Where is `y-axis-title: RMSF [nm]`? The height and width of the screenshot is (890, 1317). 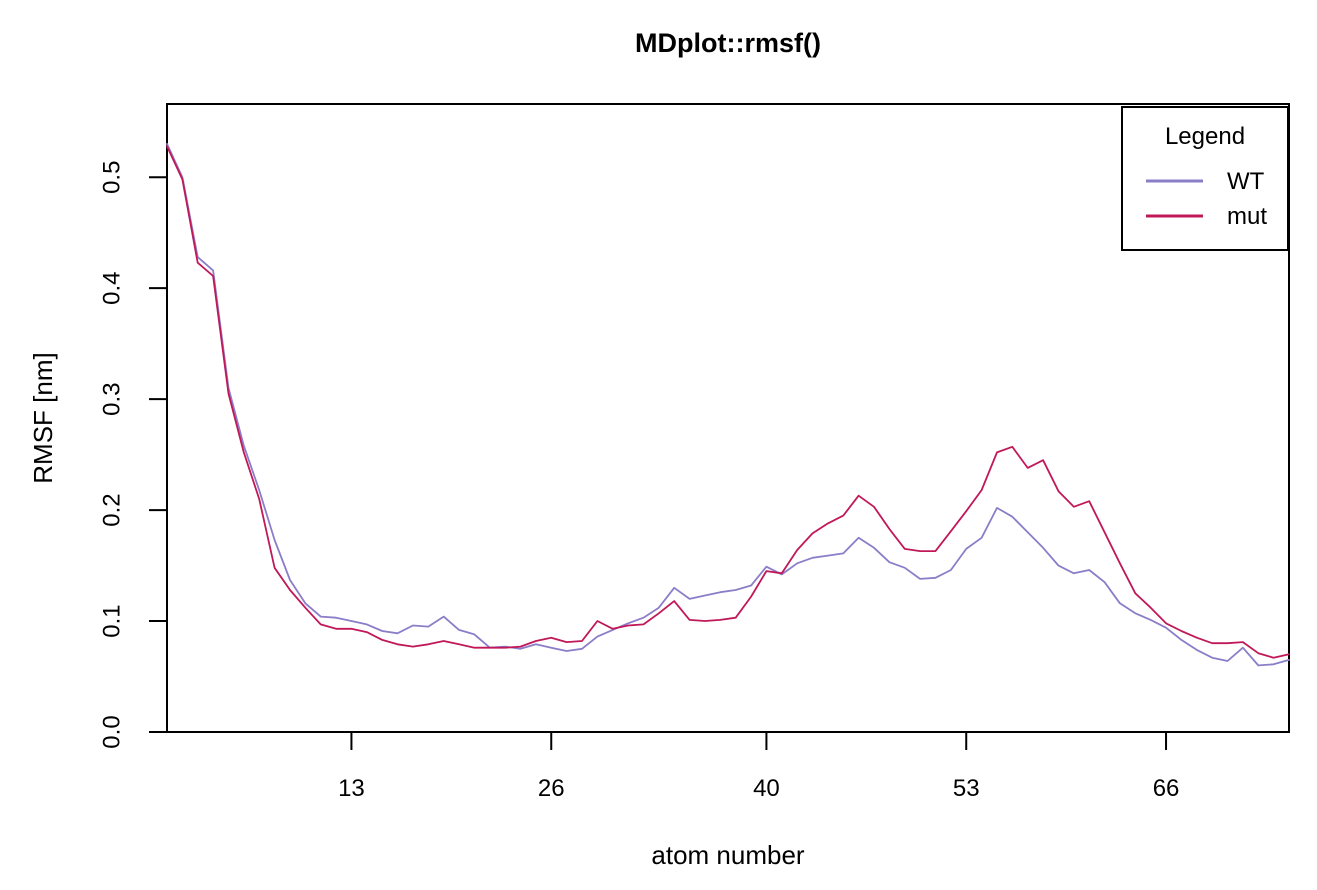 y-axis-title: RMSF [nm] is located at coordinates (43, 417).